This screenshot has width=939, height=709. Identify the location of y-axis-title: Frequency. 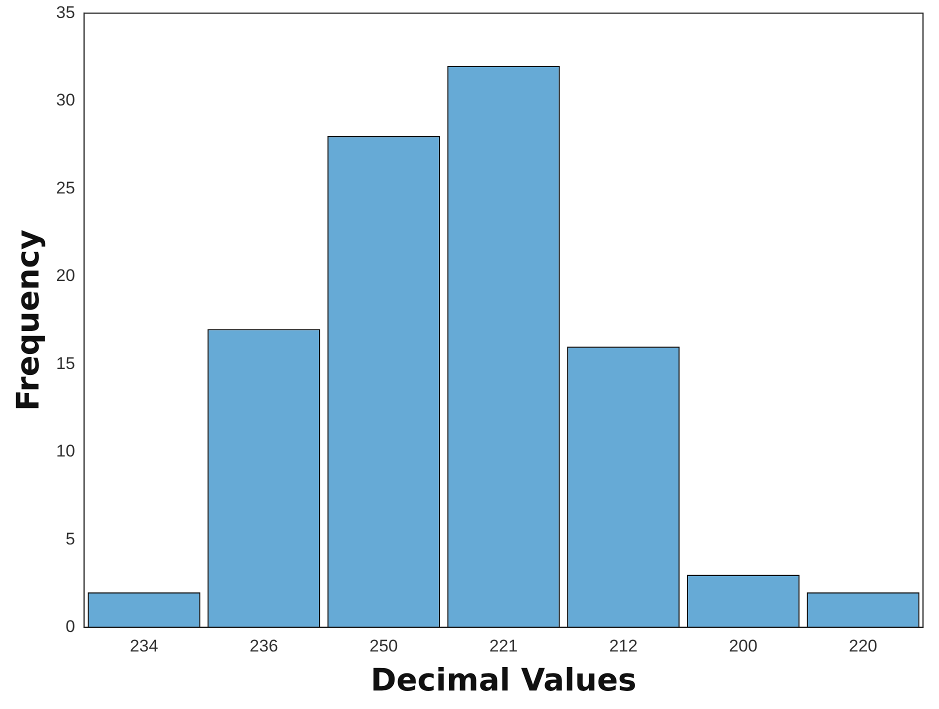
(28, 321).